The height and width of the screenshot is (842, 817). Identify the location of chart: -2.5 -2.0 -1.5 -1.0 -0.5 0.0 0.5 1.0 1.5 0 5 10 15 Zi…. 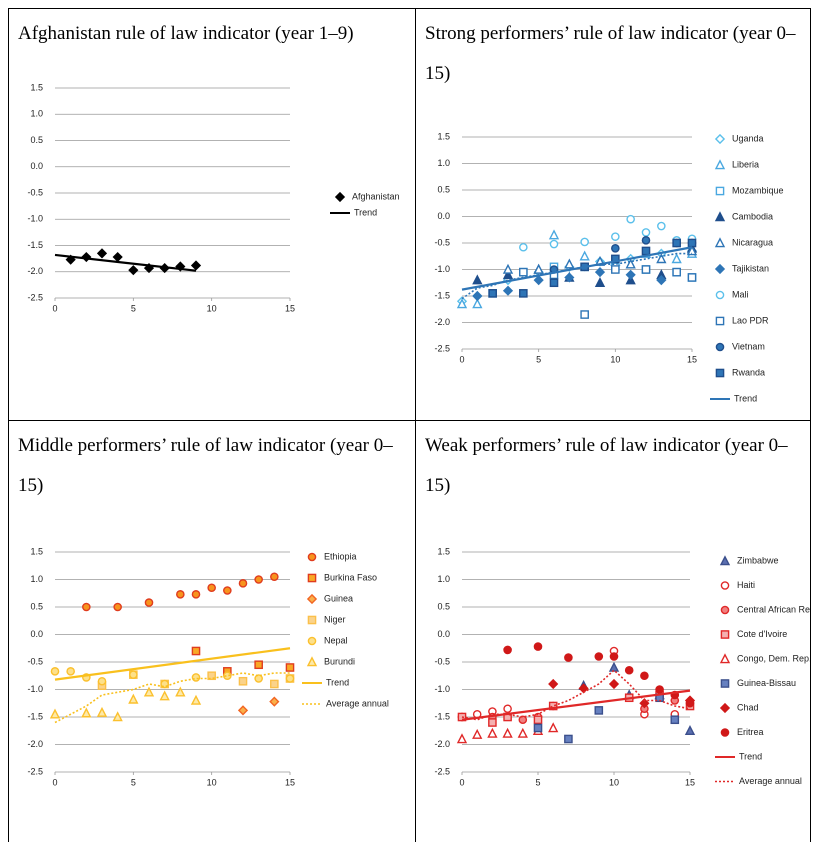
(622, 666).